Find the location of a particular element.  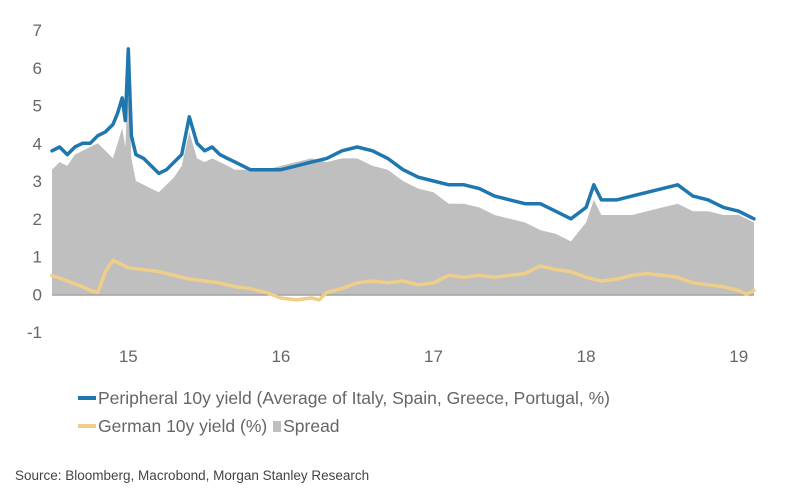

y-axis-ticks: -1 0 1 2 3 4 5 6 7 is located at coordinates (34, 181).